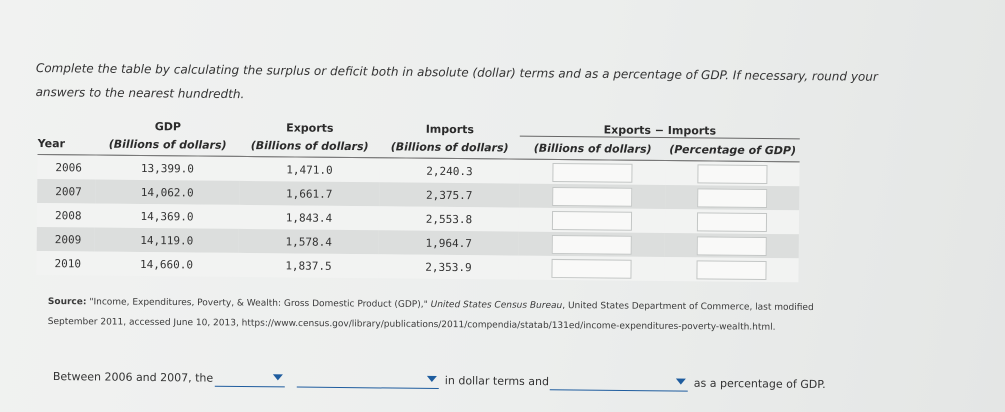 This screenshot has height=412, width=1005. I want to click on imports-cell: 2,553.8, so click(449, 219).